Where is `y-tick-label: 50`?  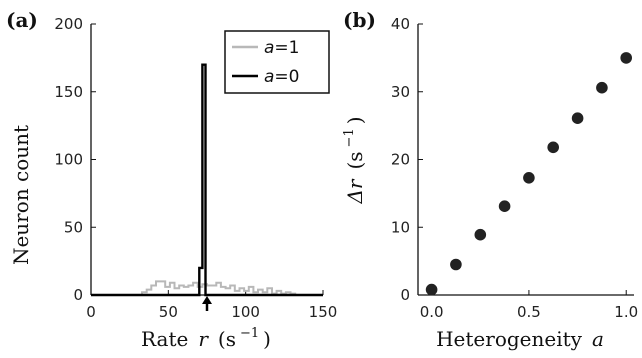 y-tick-label: 50 is located at coordinates (73, 227).